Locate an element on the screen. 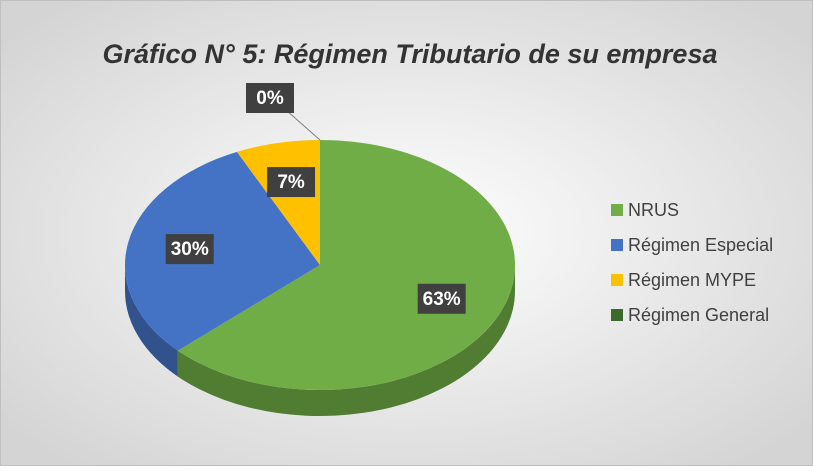 This screenshot has width=813, height=471. pie-slice is located at coordinates (223, 251).